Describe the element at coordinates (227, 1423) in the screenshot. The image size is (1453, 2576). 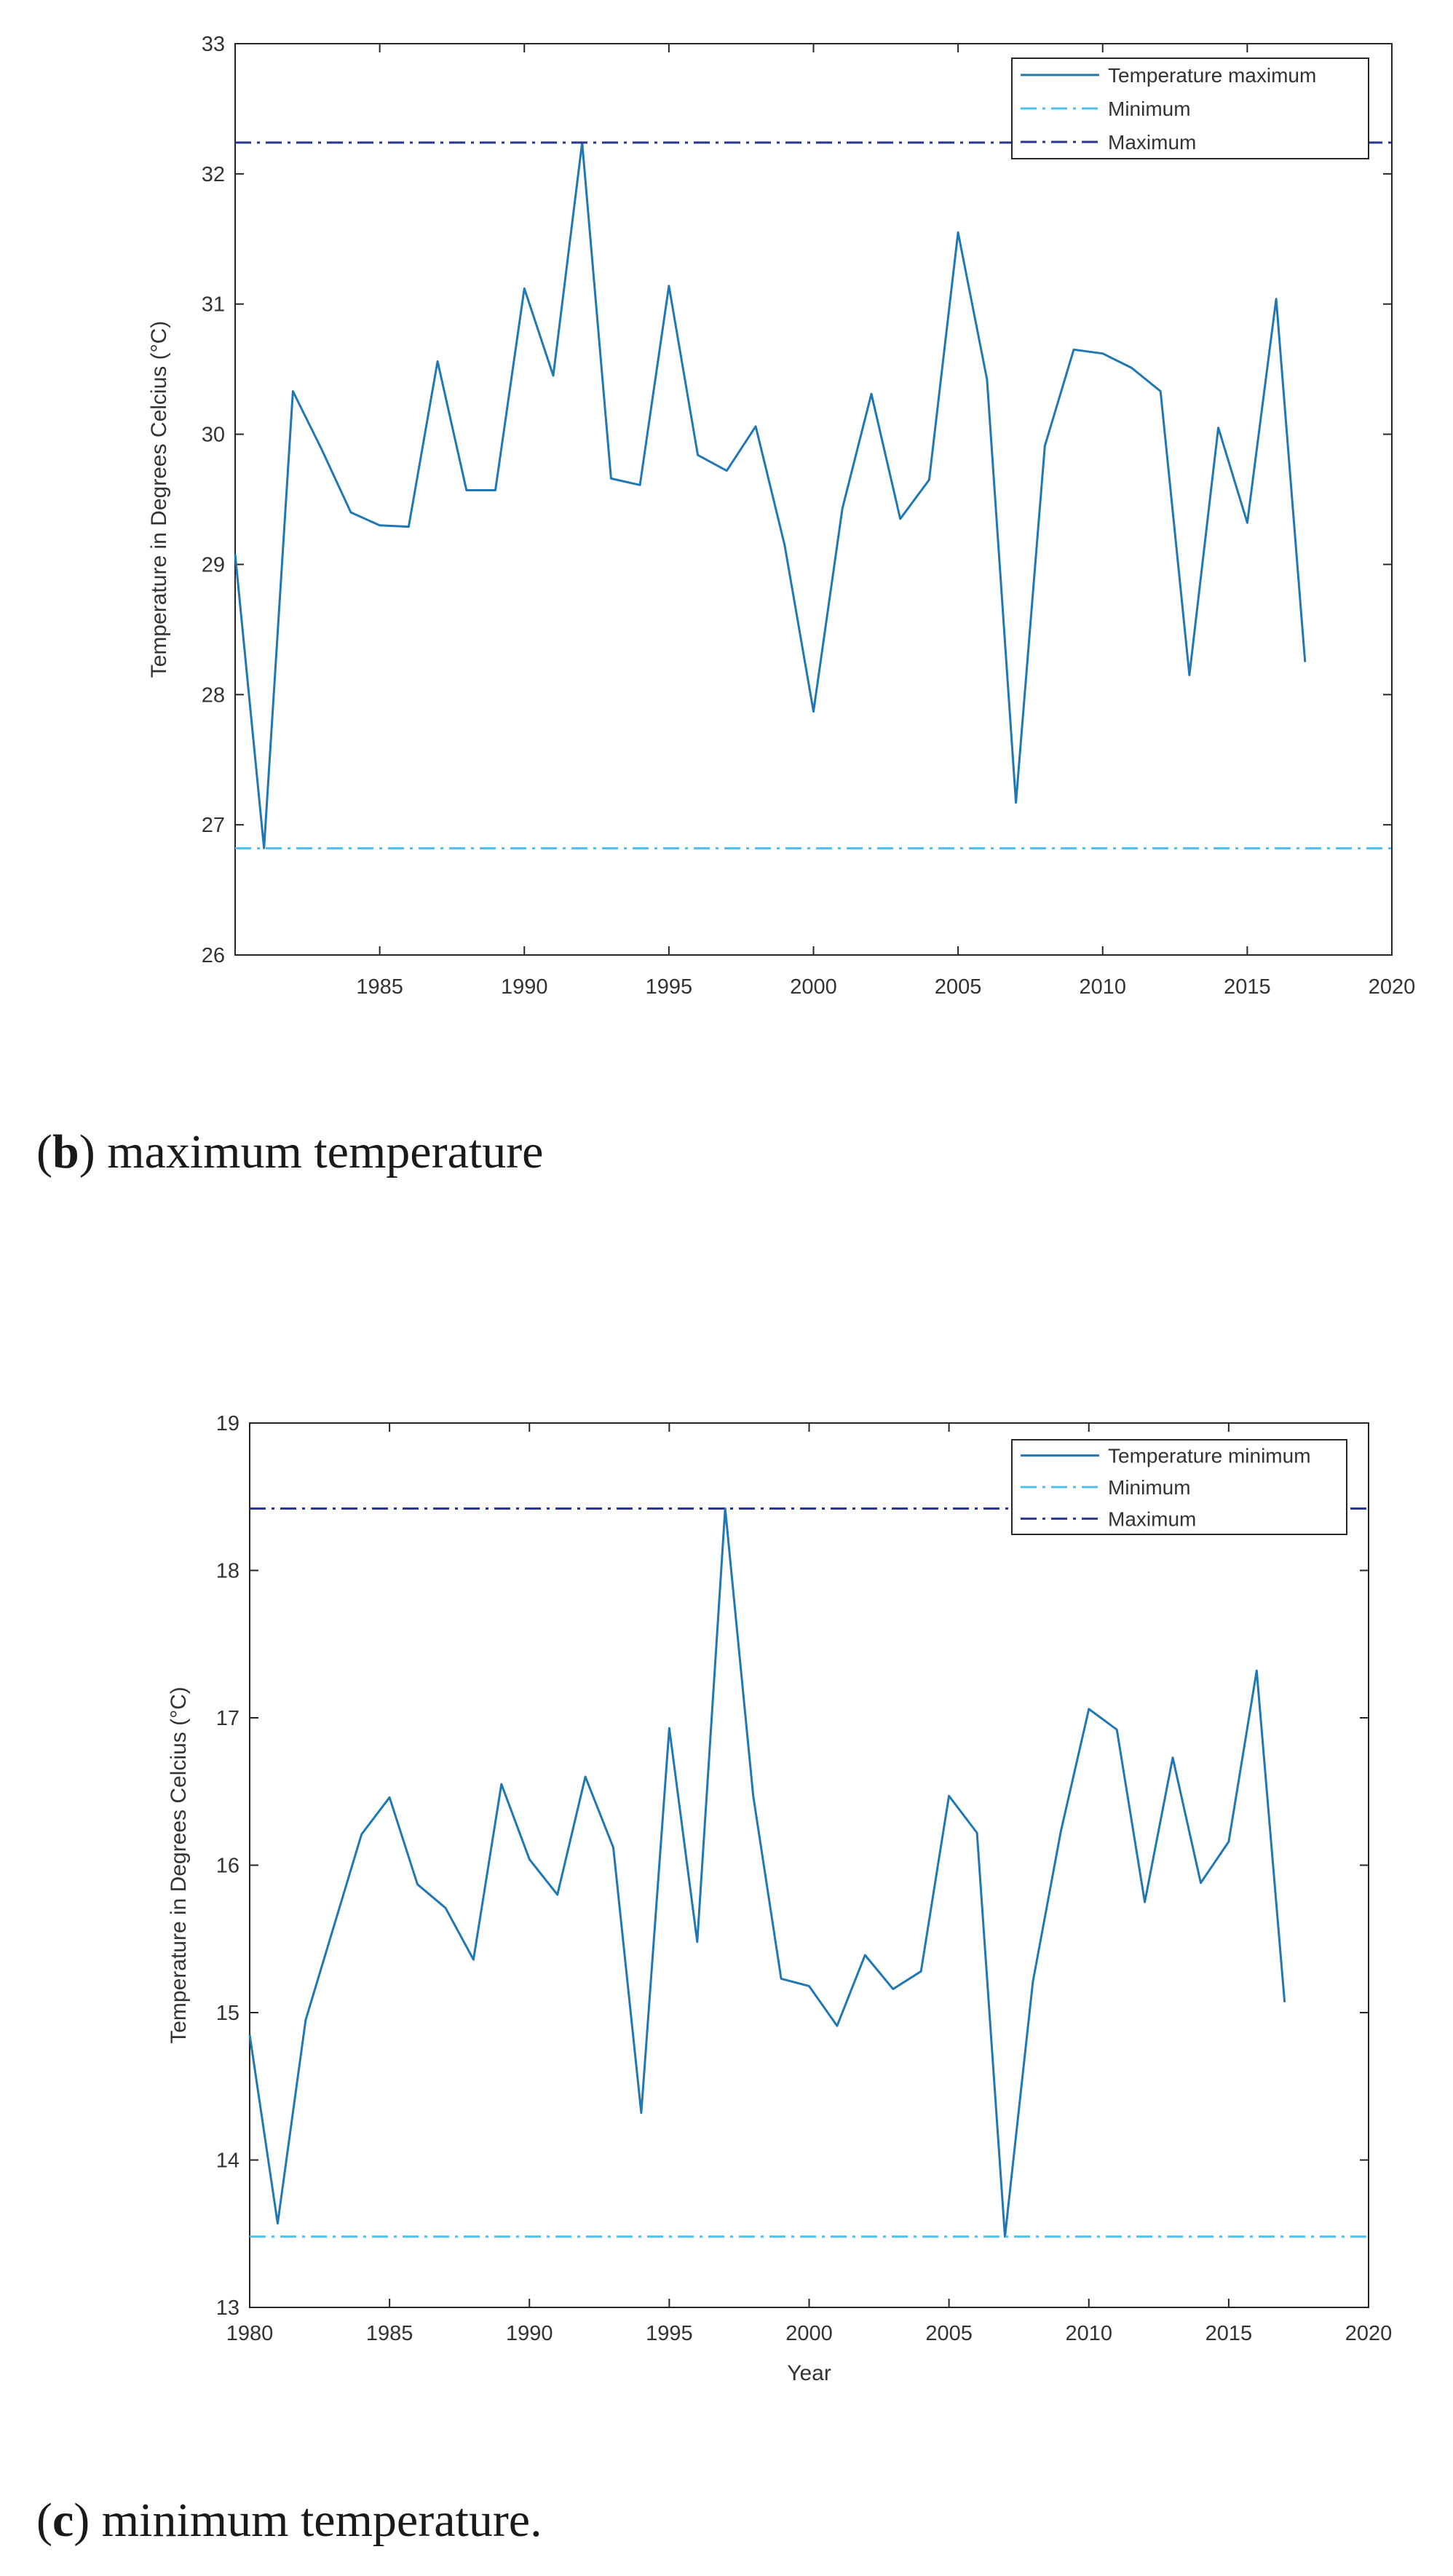
I see `y-tick-label: 19` at that location.